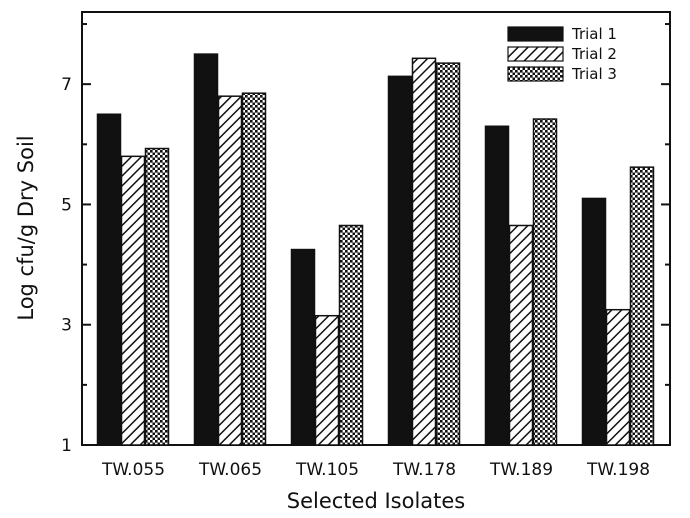  I want to click on bar-trial-1-tw.065, so click(206, 249).